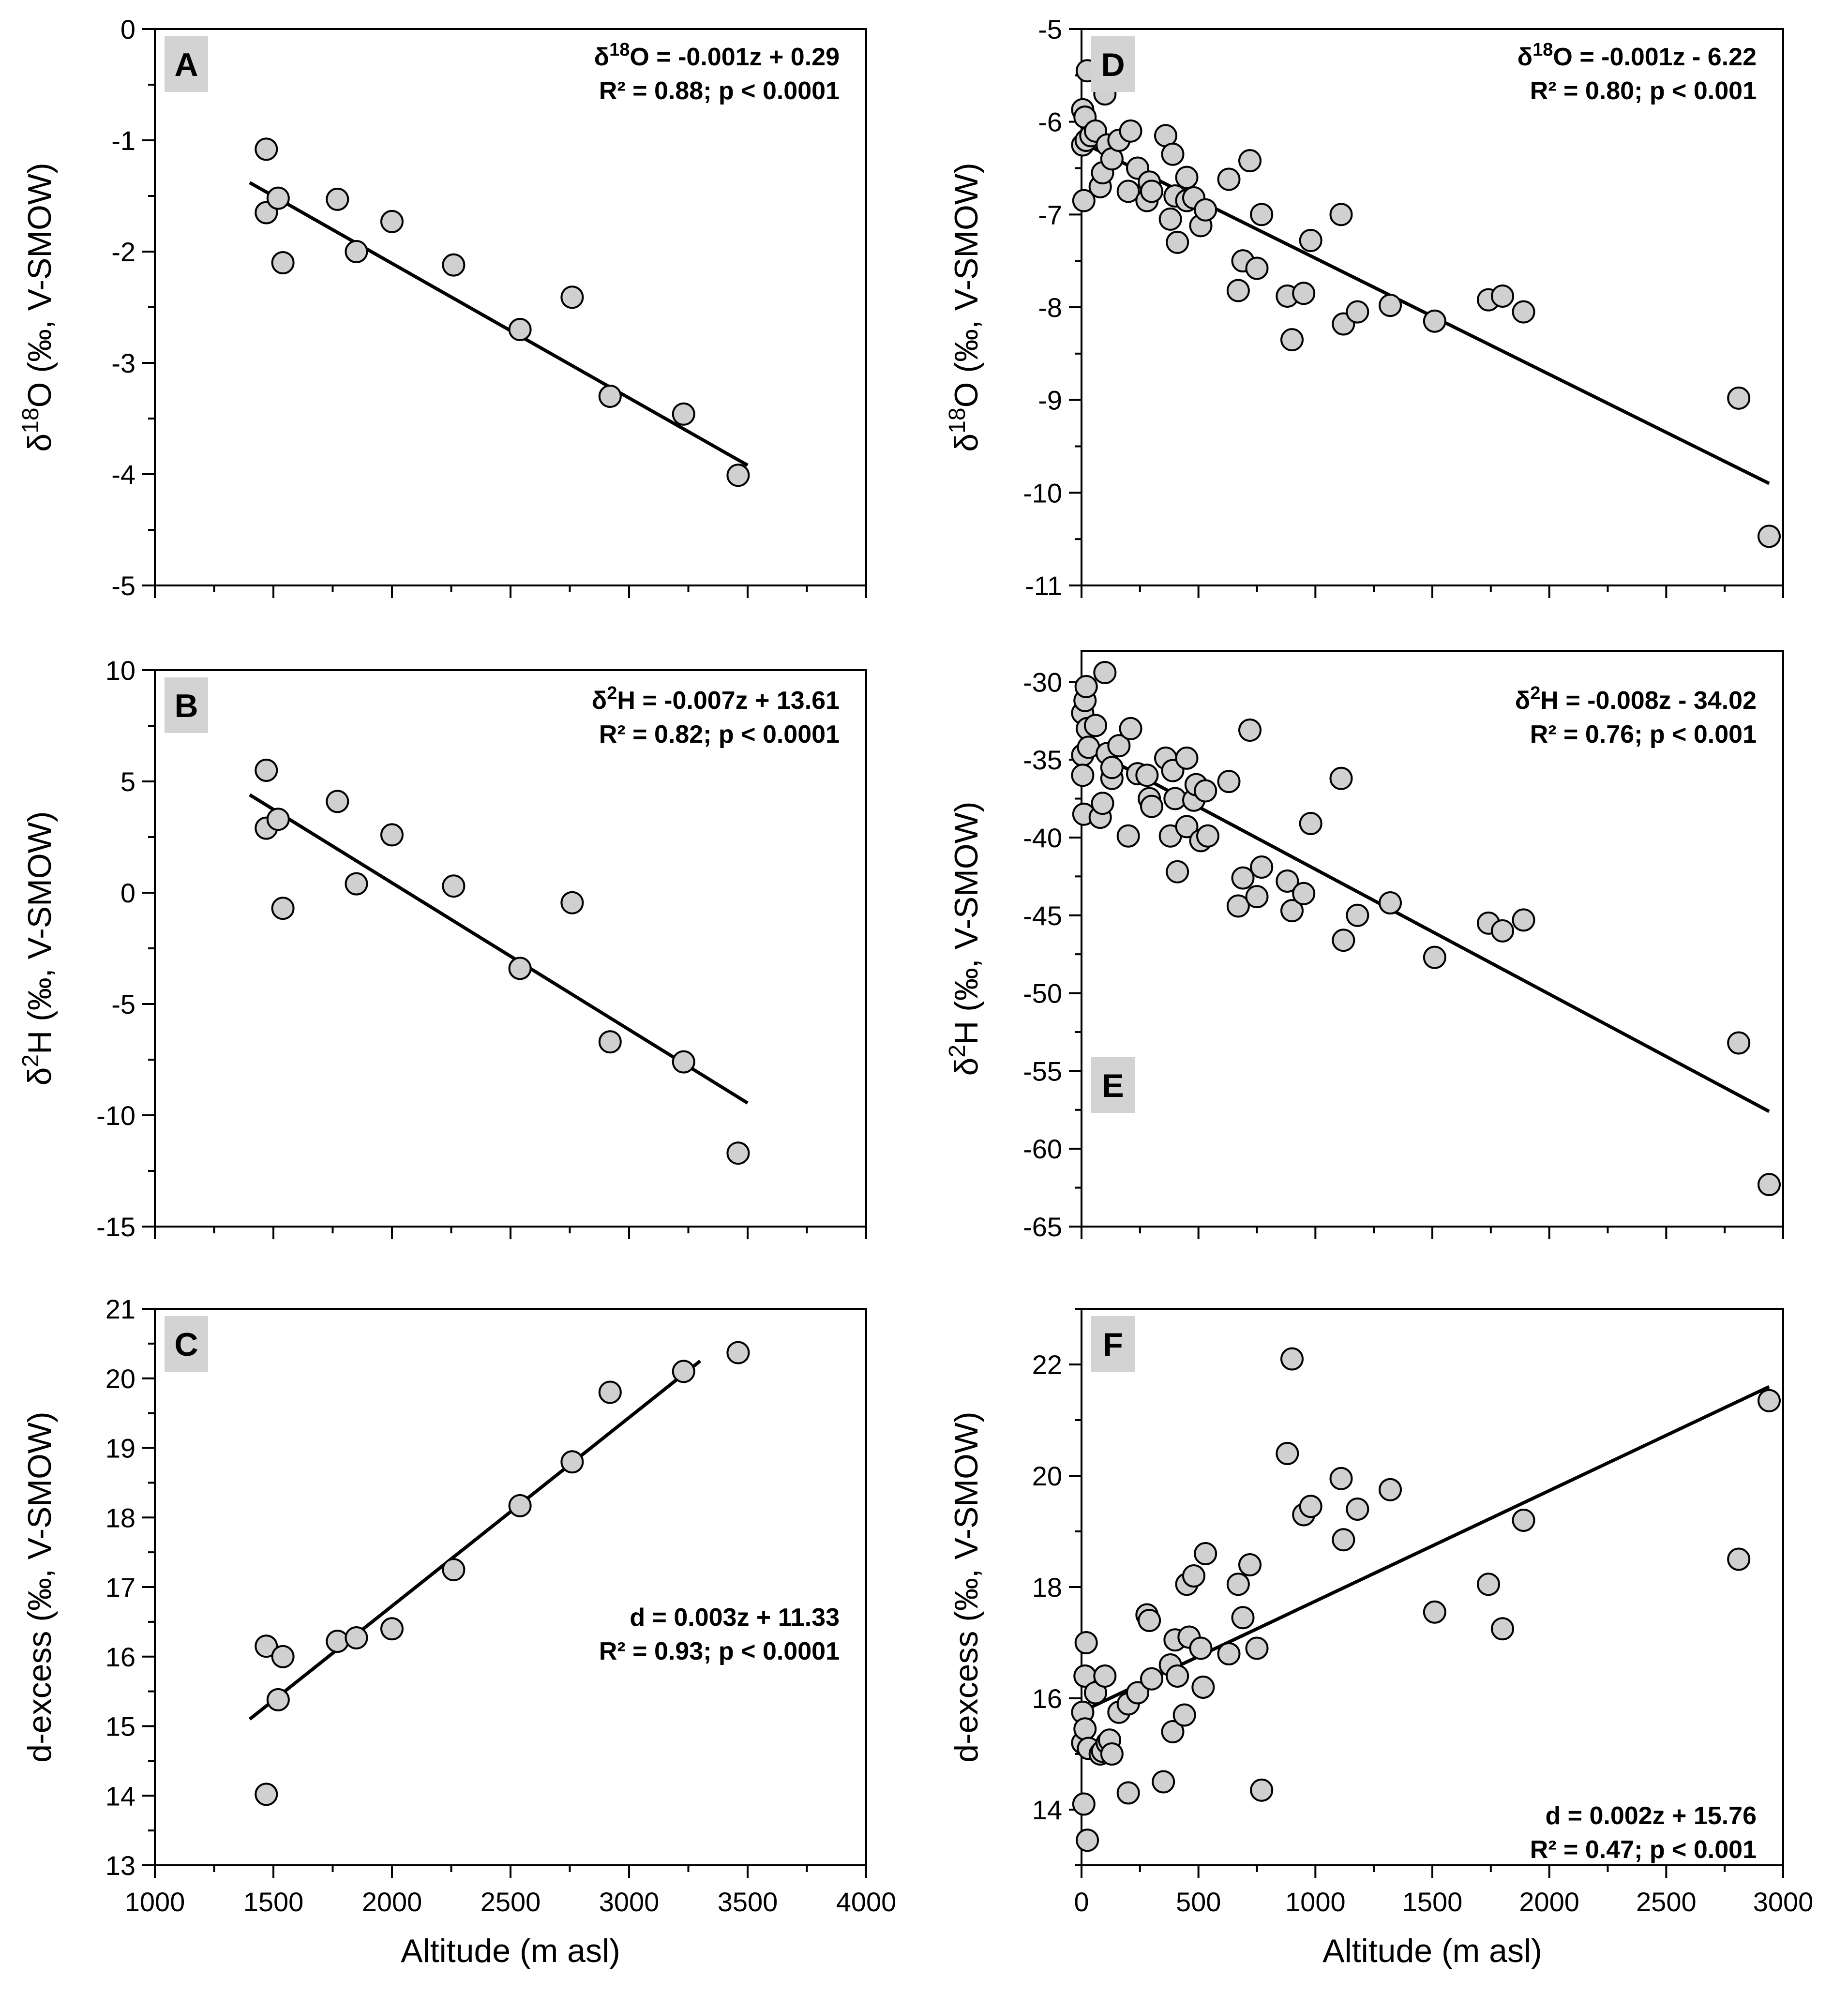 This screenshot has width=1848, height=1993. I want to click on x-tick-label: 2500, so click(511, 1902).